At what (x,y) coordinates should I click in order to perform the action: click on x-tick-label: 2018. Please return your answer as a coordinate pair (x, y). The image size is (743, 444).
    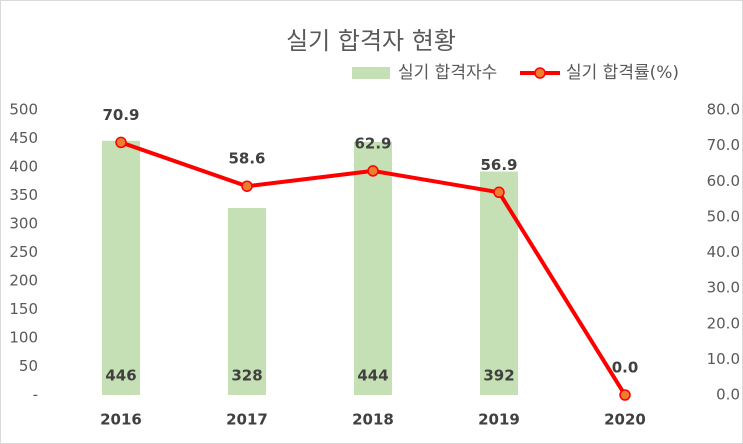
    Looking at the image, I should click on (373, 420).